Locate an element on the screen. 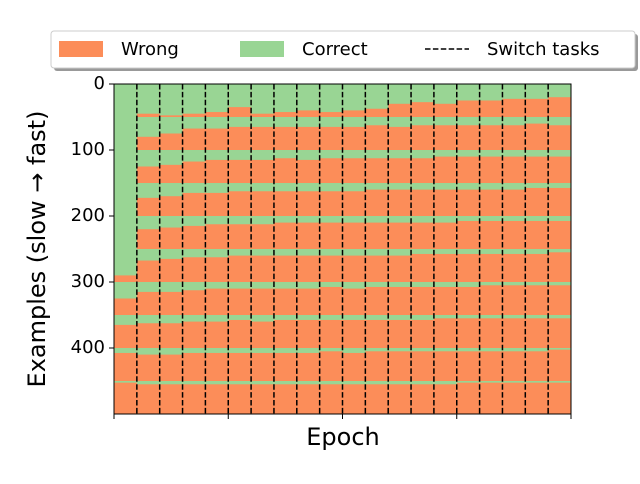 This screenshot has height=484, width=640. y-tick-label: 200 is located at coordinates (88, 215).